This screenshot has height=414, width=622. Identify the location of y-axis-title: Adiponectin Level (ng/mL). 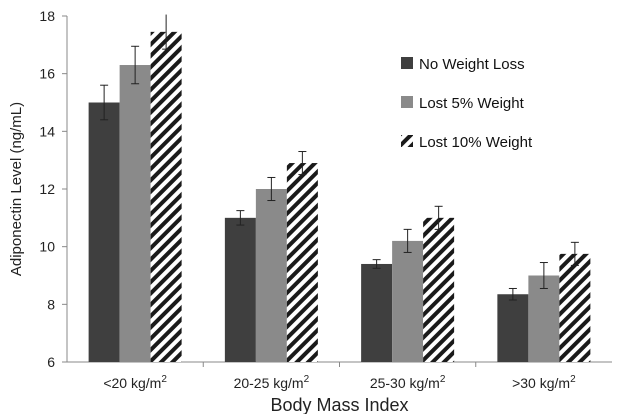
(16, 189).